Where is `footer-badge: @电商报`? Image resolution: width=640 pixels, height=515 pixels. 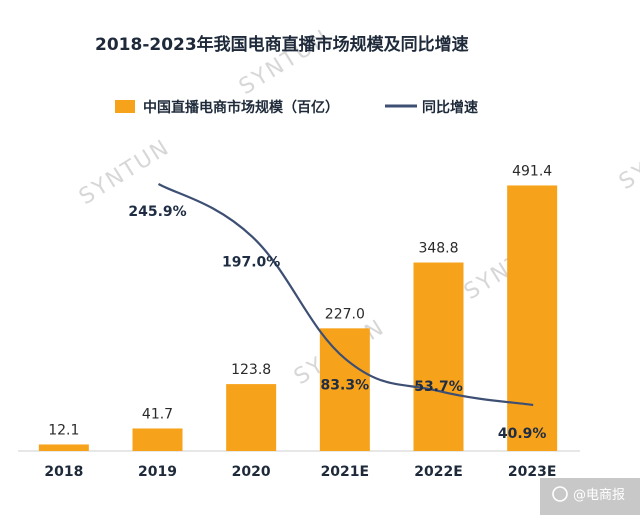
footer-badge: @电商报 is located at coordinates (590, 496).